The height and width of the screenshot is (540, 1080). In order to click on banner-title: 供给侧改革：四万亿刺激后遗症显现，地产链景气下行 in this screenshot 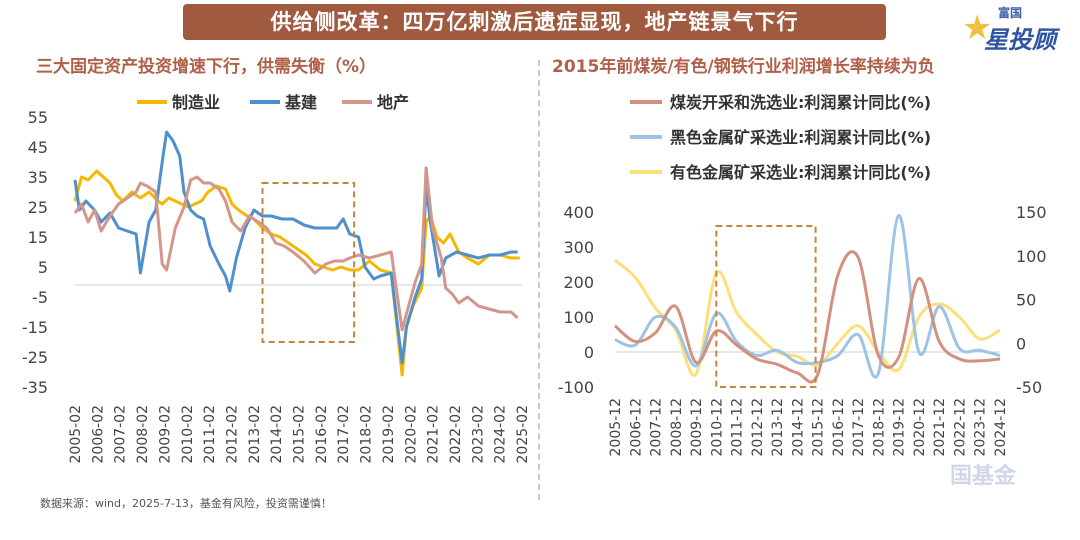, I will do `click(534, 22)`.